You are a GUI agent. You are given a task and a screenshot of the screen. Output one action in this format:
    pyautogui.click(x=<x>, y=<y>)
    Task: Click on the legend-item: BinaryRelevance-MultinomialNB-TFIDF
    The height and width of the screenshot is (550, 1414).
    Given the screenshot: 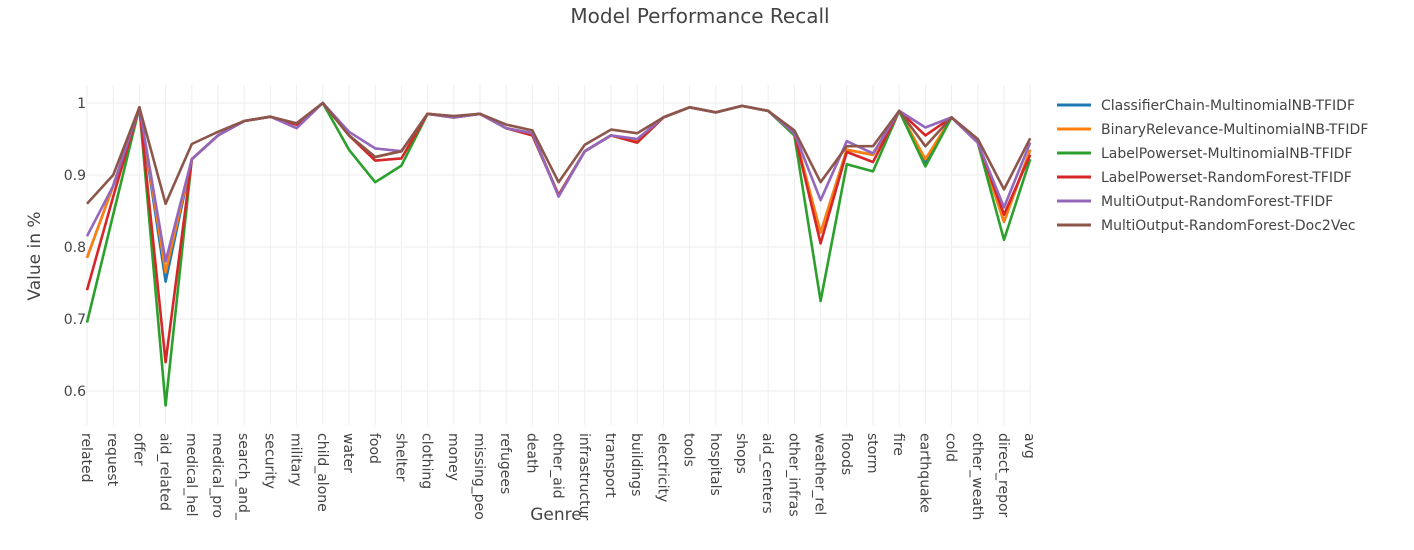 What is the action you would take?
    pyautogui.click(x=1212, y=130)
    